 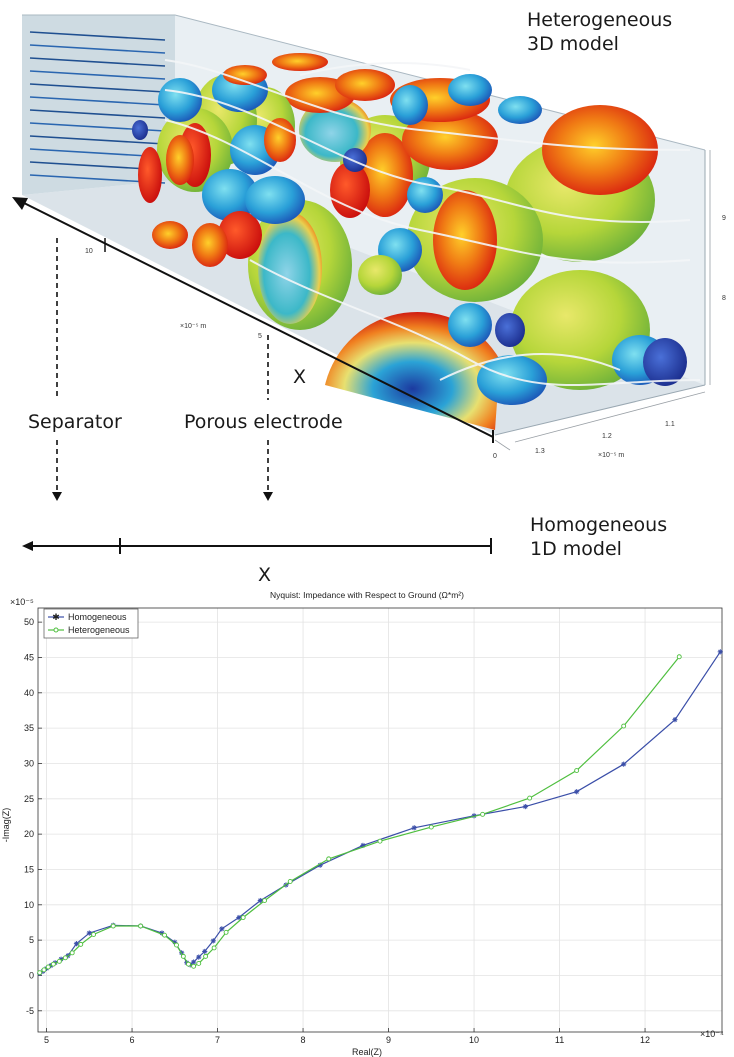 I want to click on axis-tick: 1.2, so click(x=607, y=436).